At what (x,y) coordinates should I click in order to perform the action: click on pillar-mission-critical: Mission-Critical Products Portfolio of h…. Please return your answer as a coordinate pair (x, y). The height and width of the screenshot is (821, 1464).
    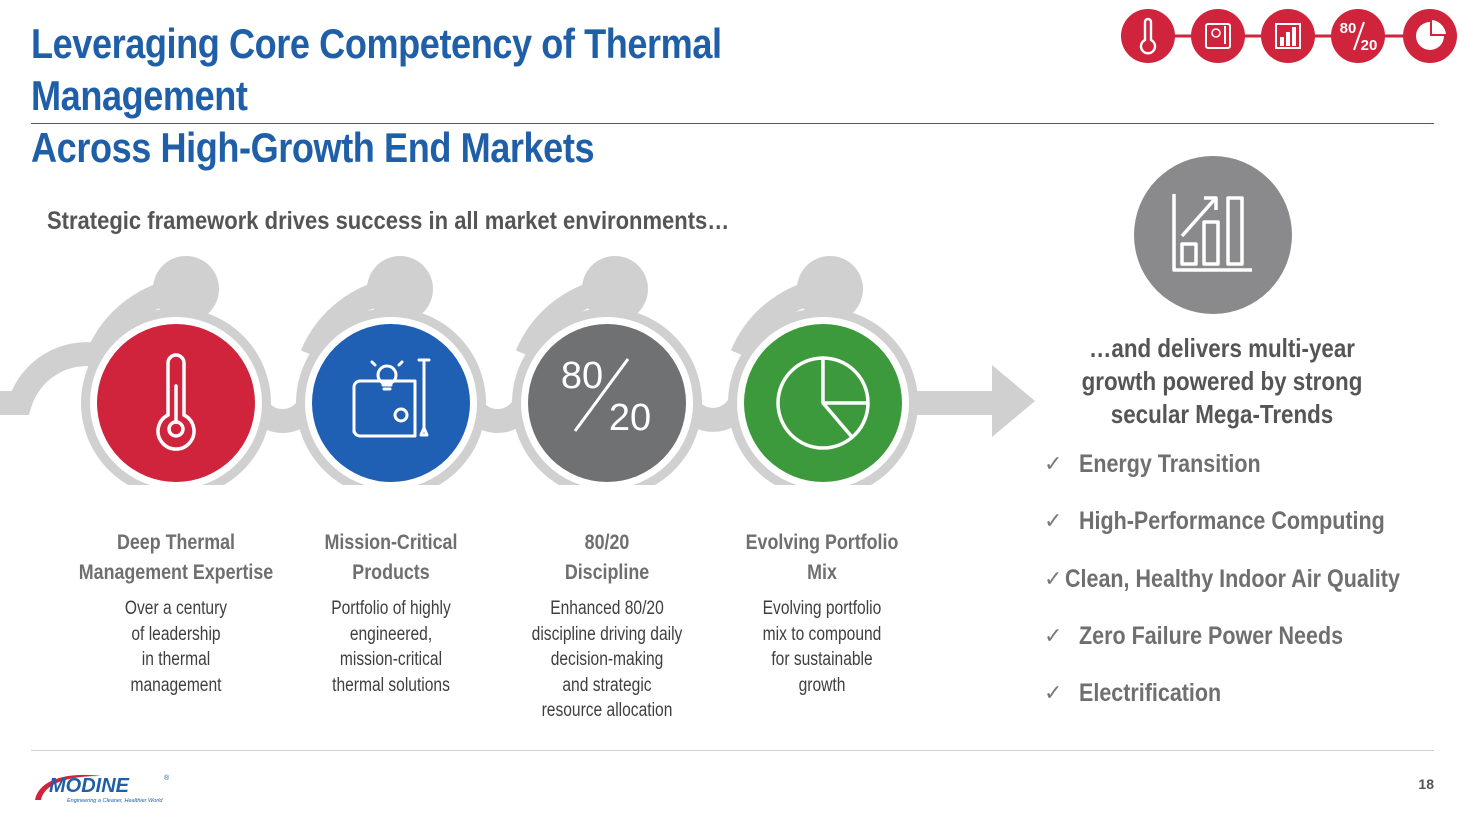
    Looking at the image, I should click on (391, 613).